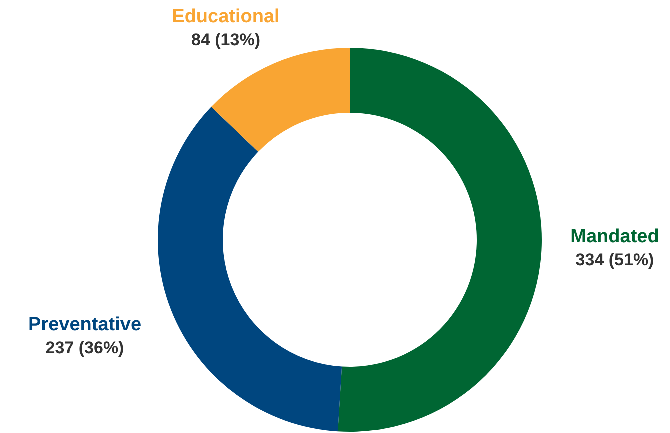  What do you see at coordinates (615, 260) in the screenshot?
I see `data-label: 334 (51%)` at bounding box center [615, 260].